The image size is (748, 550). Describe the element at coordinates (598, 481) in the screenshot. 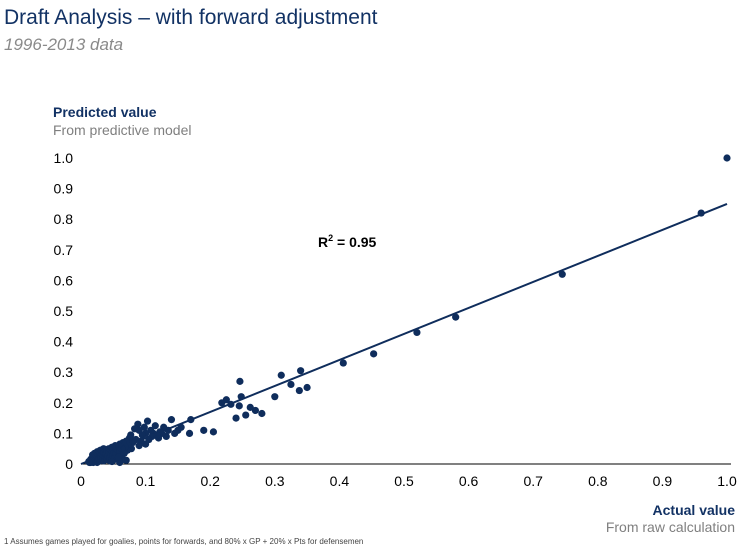

I see `x-tick-label: 0.8` at that location.